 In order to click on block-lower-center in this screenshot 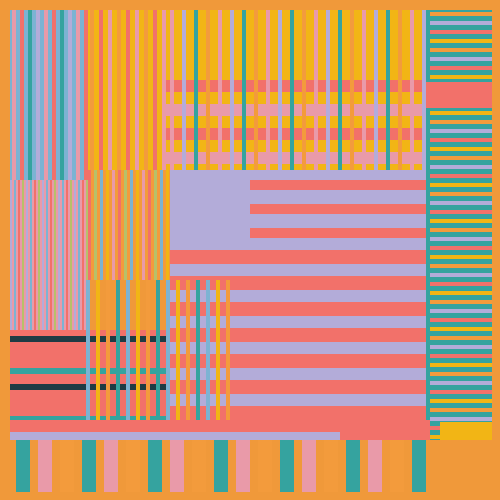, I will do `click(158, 350)`.